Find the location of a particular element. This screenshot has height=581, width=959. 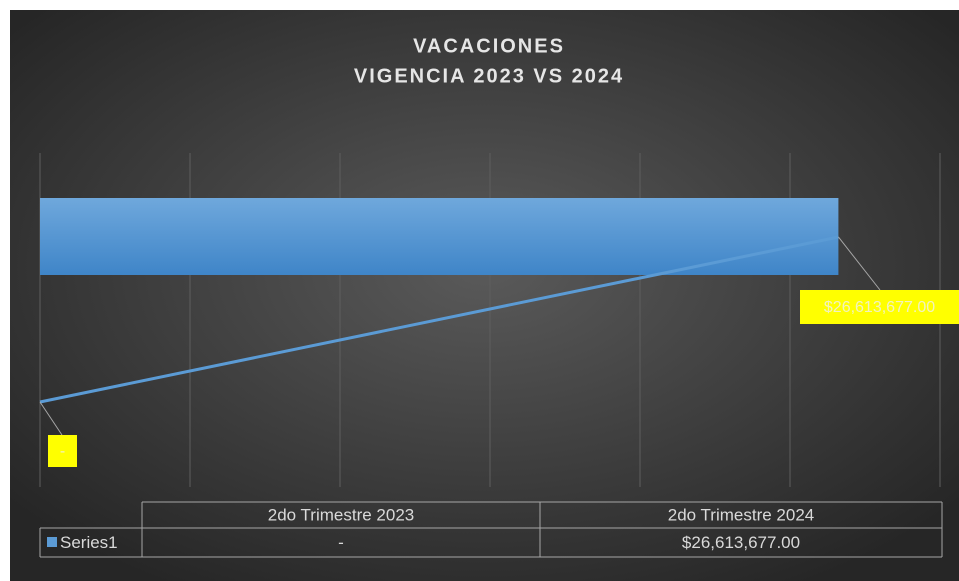

table-header: 2do Trimestre 2024 is located at coordinates (741, 514).